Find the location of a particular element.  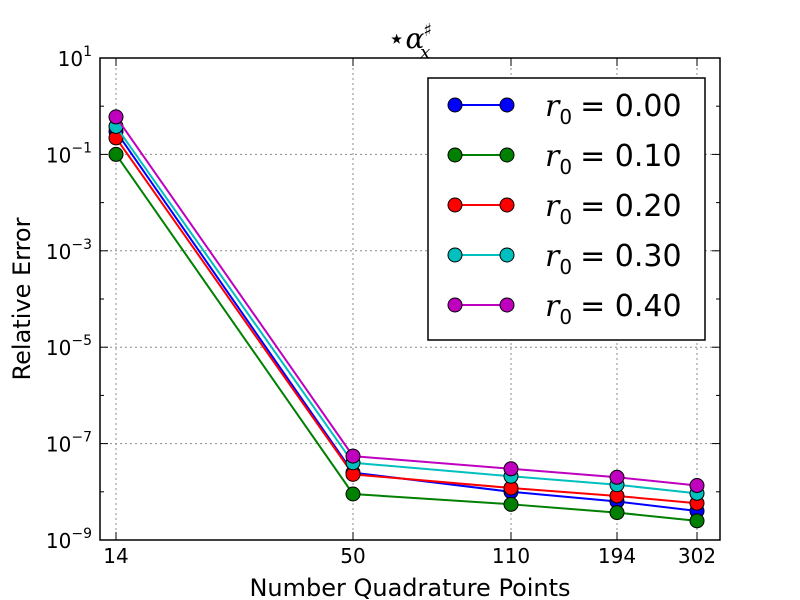

title-symbol: α is located at coordinates (414, 38).